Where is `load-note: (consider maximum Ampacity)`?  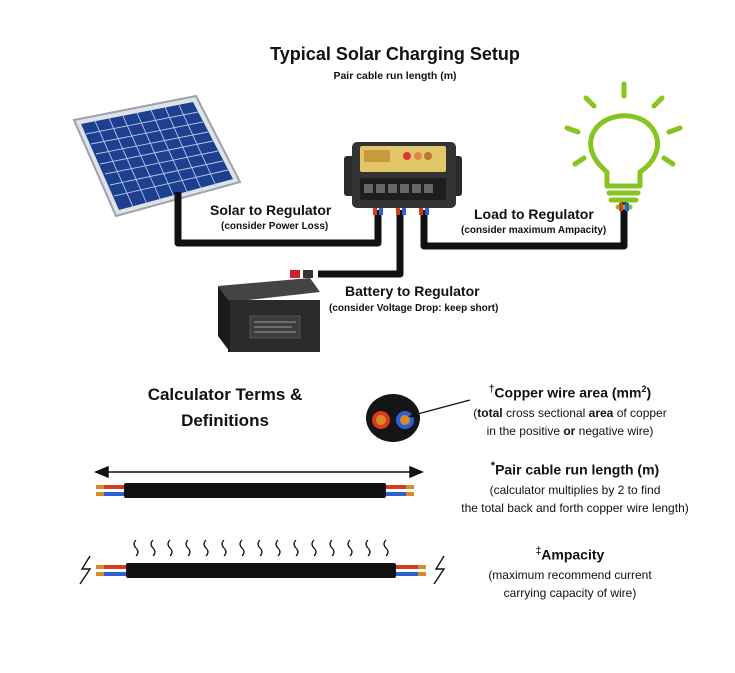 load-note: (consider maximum Ampacity) is located at coordinates (534, 230).